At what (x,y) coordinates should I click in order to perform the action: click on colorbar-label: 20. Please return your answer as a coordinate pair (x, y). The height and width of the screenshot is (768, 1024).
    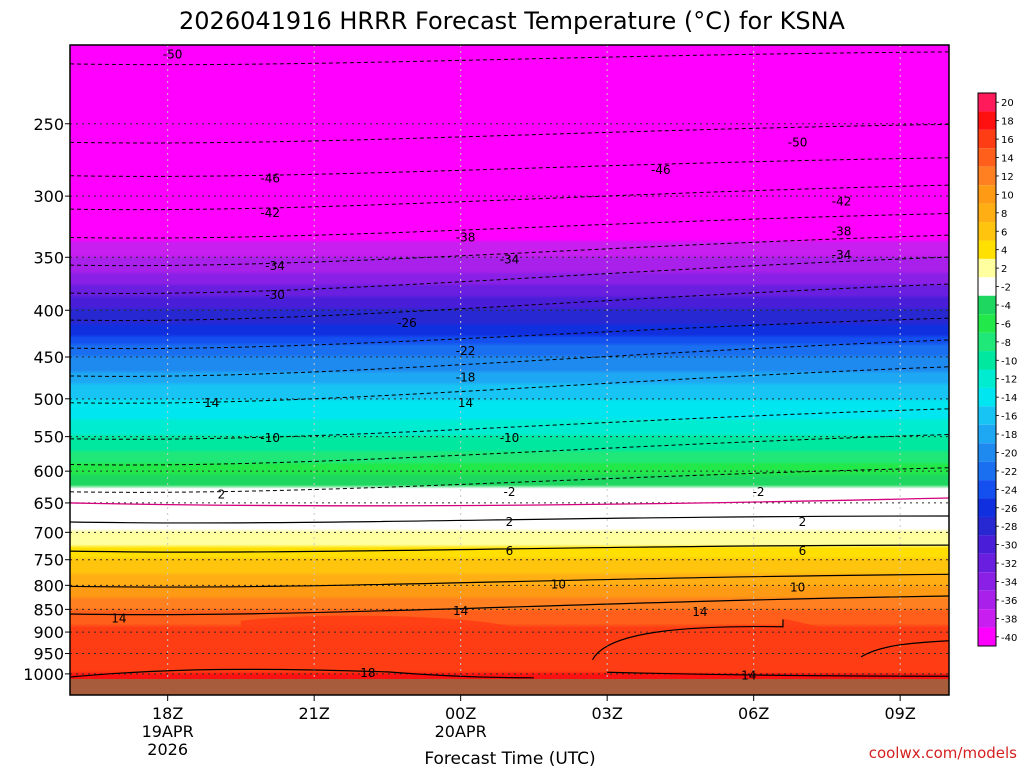
    Looking at the image, I should click on (1007, 103).